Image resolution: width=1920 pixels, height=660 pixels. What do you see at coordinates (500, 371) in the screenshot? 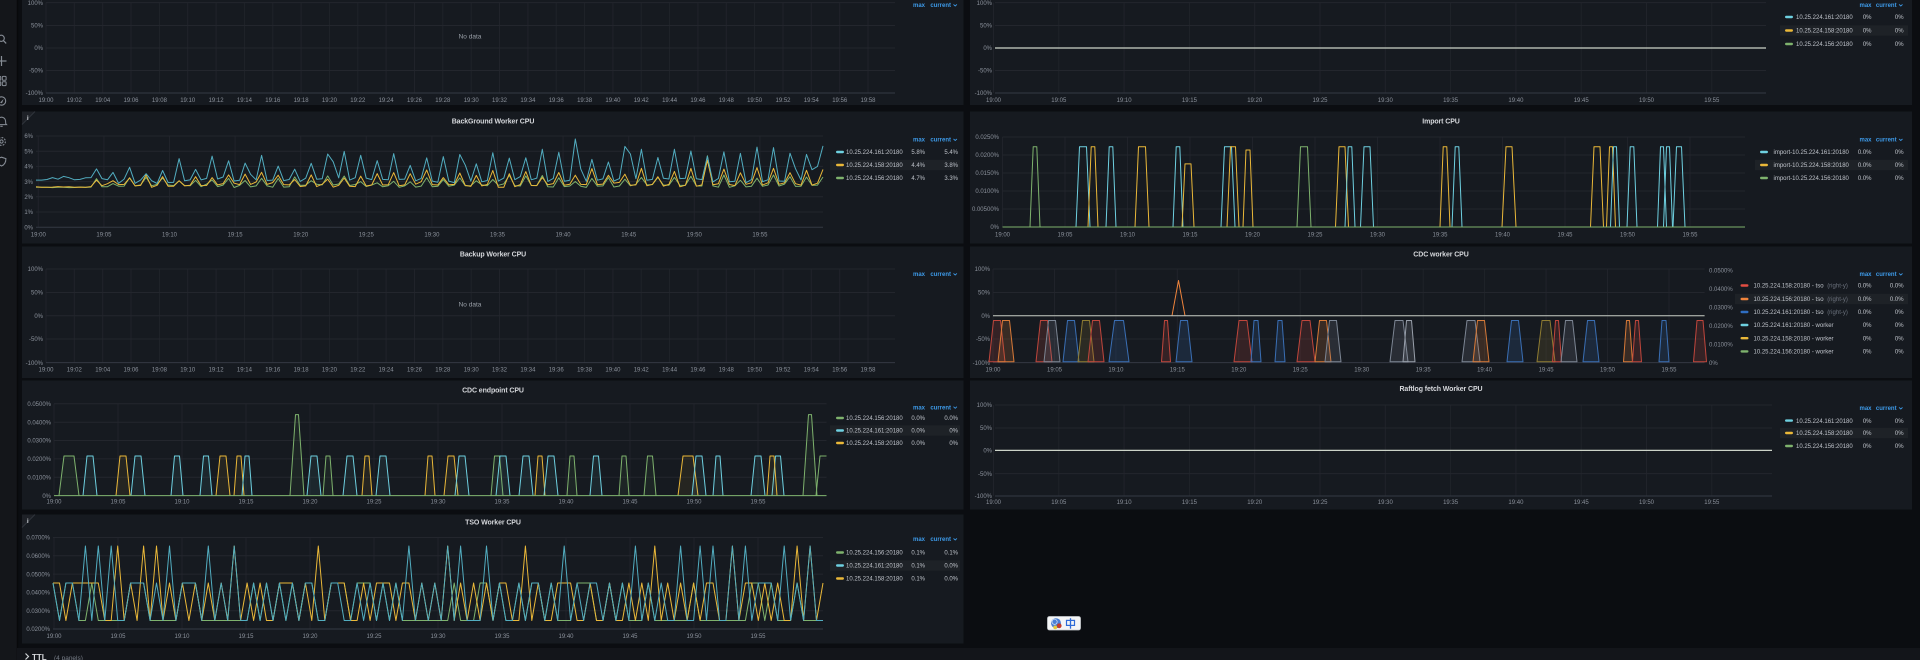
I see `svg-text: 19:32` at bounding box center [500, 371].